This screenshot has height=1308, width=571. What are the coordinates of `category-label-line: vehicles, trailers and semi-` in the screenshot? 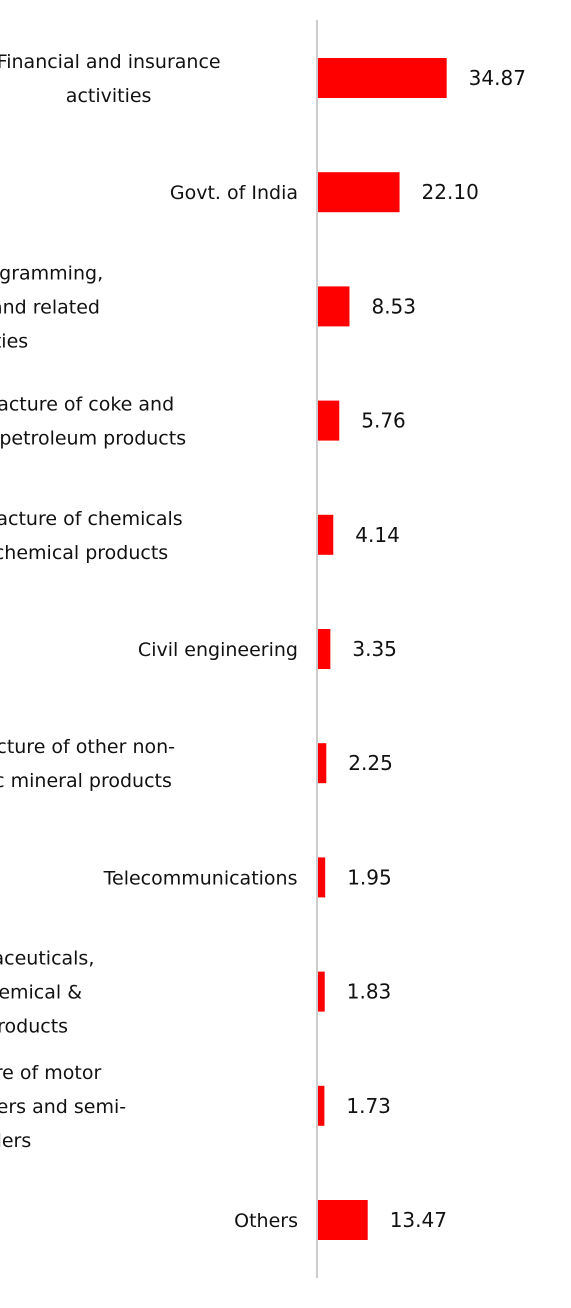 It's located at (63, 1107).